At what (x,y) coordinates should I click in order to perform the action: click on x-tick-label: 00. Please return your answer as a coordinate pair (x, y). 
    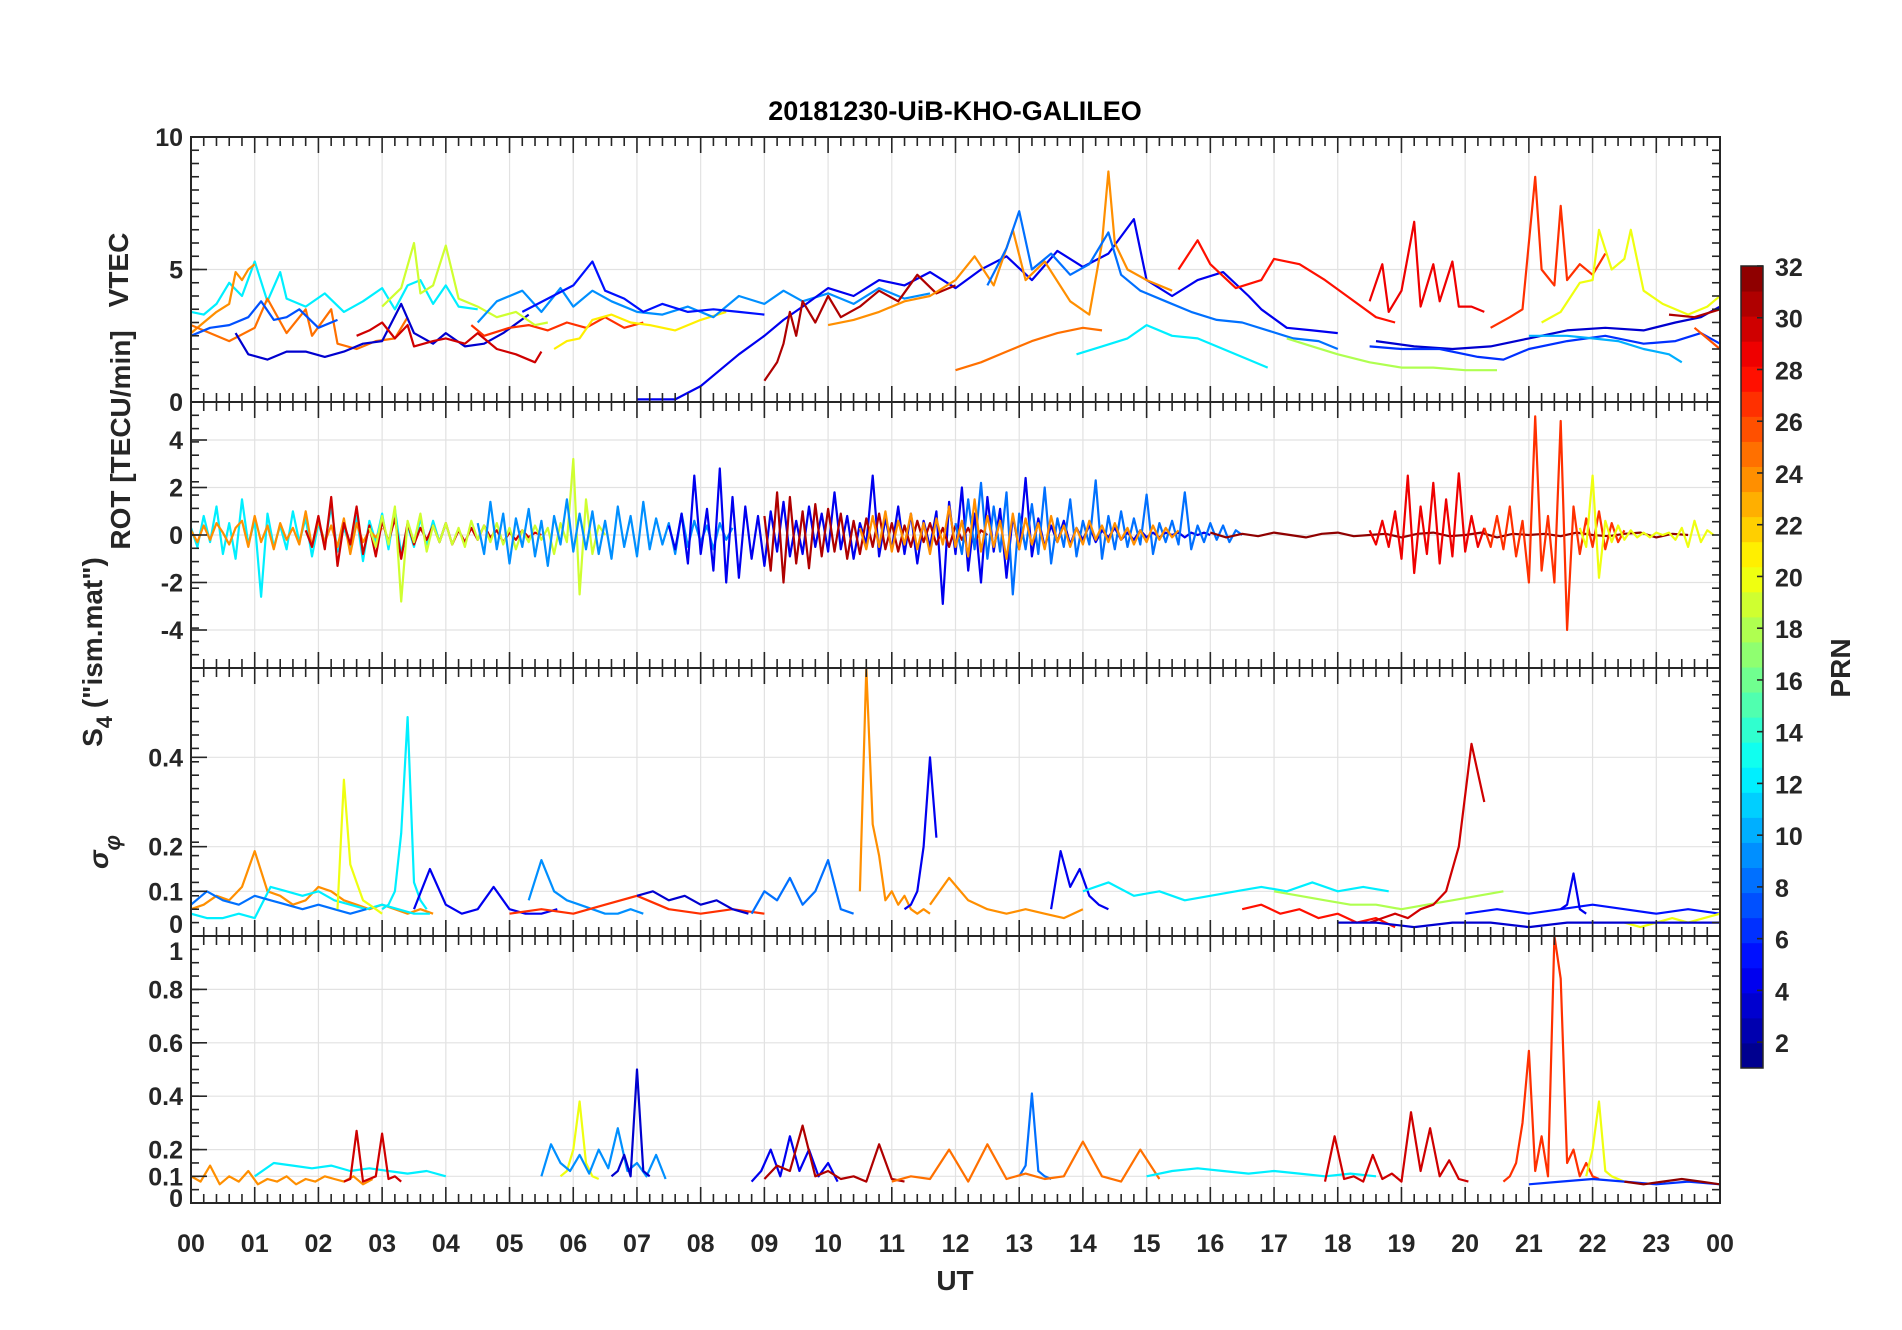
    Looking at the image, I should click on (191, 1244).